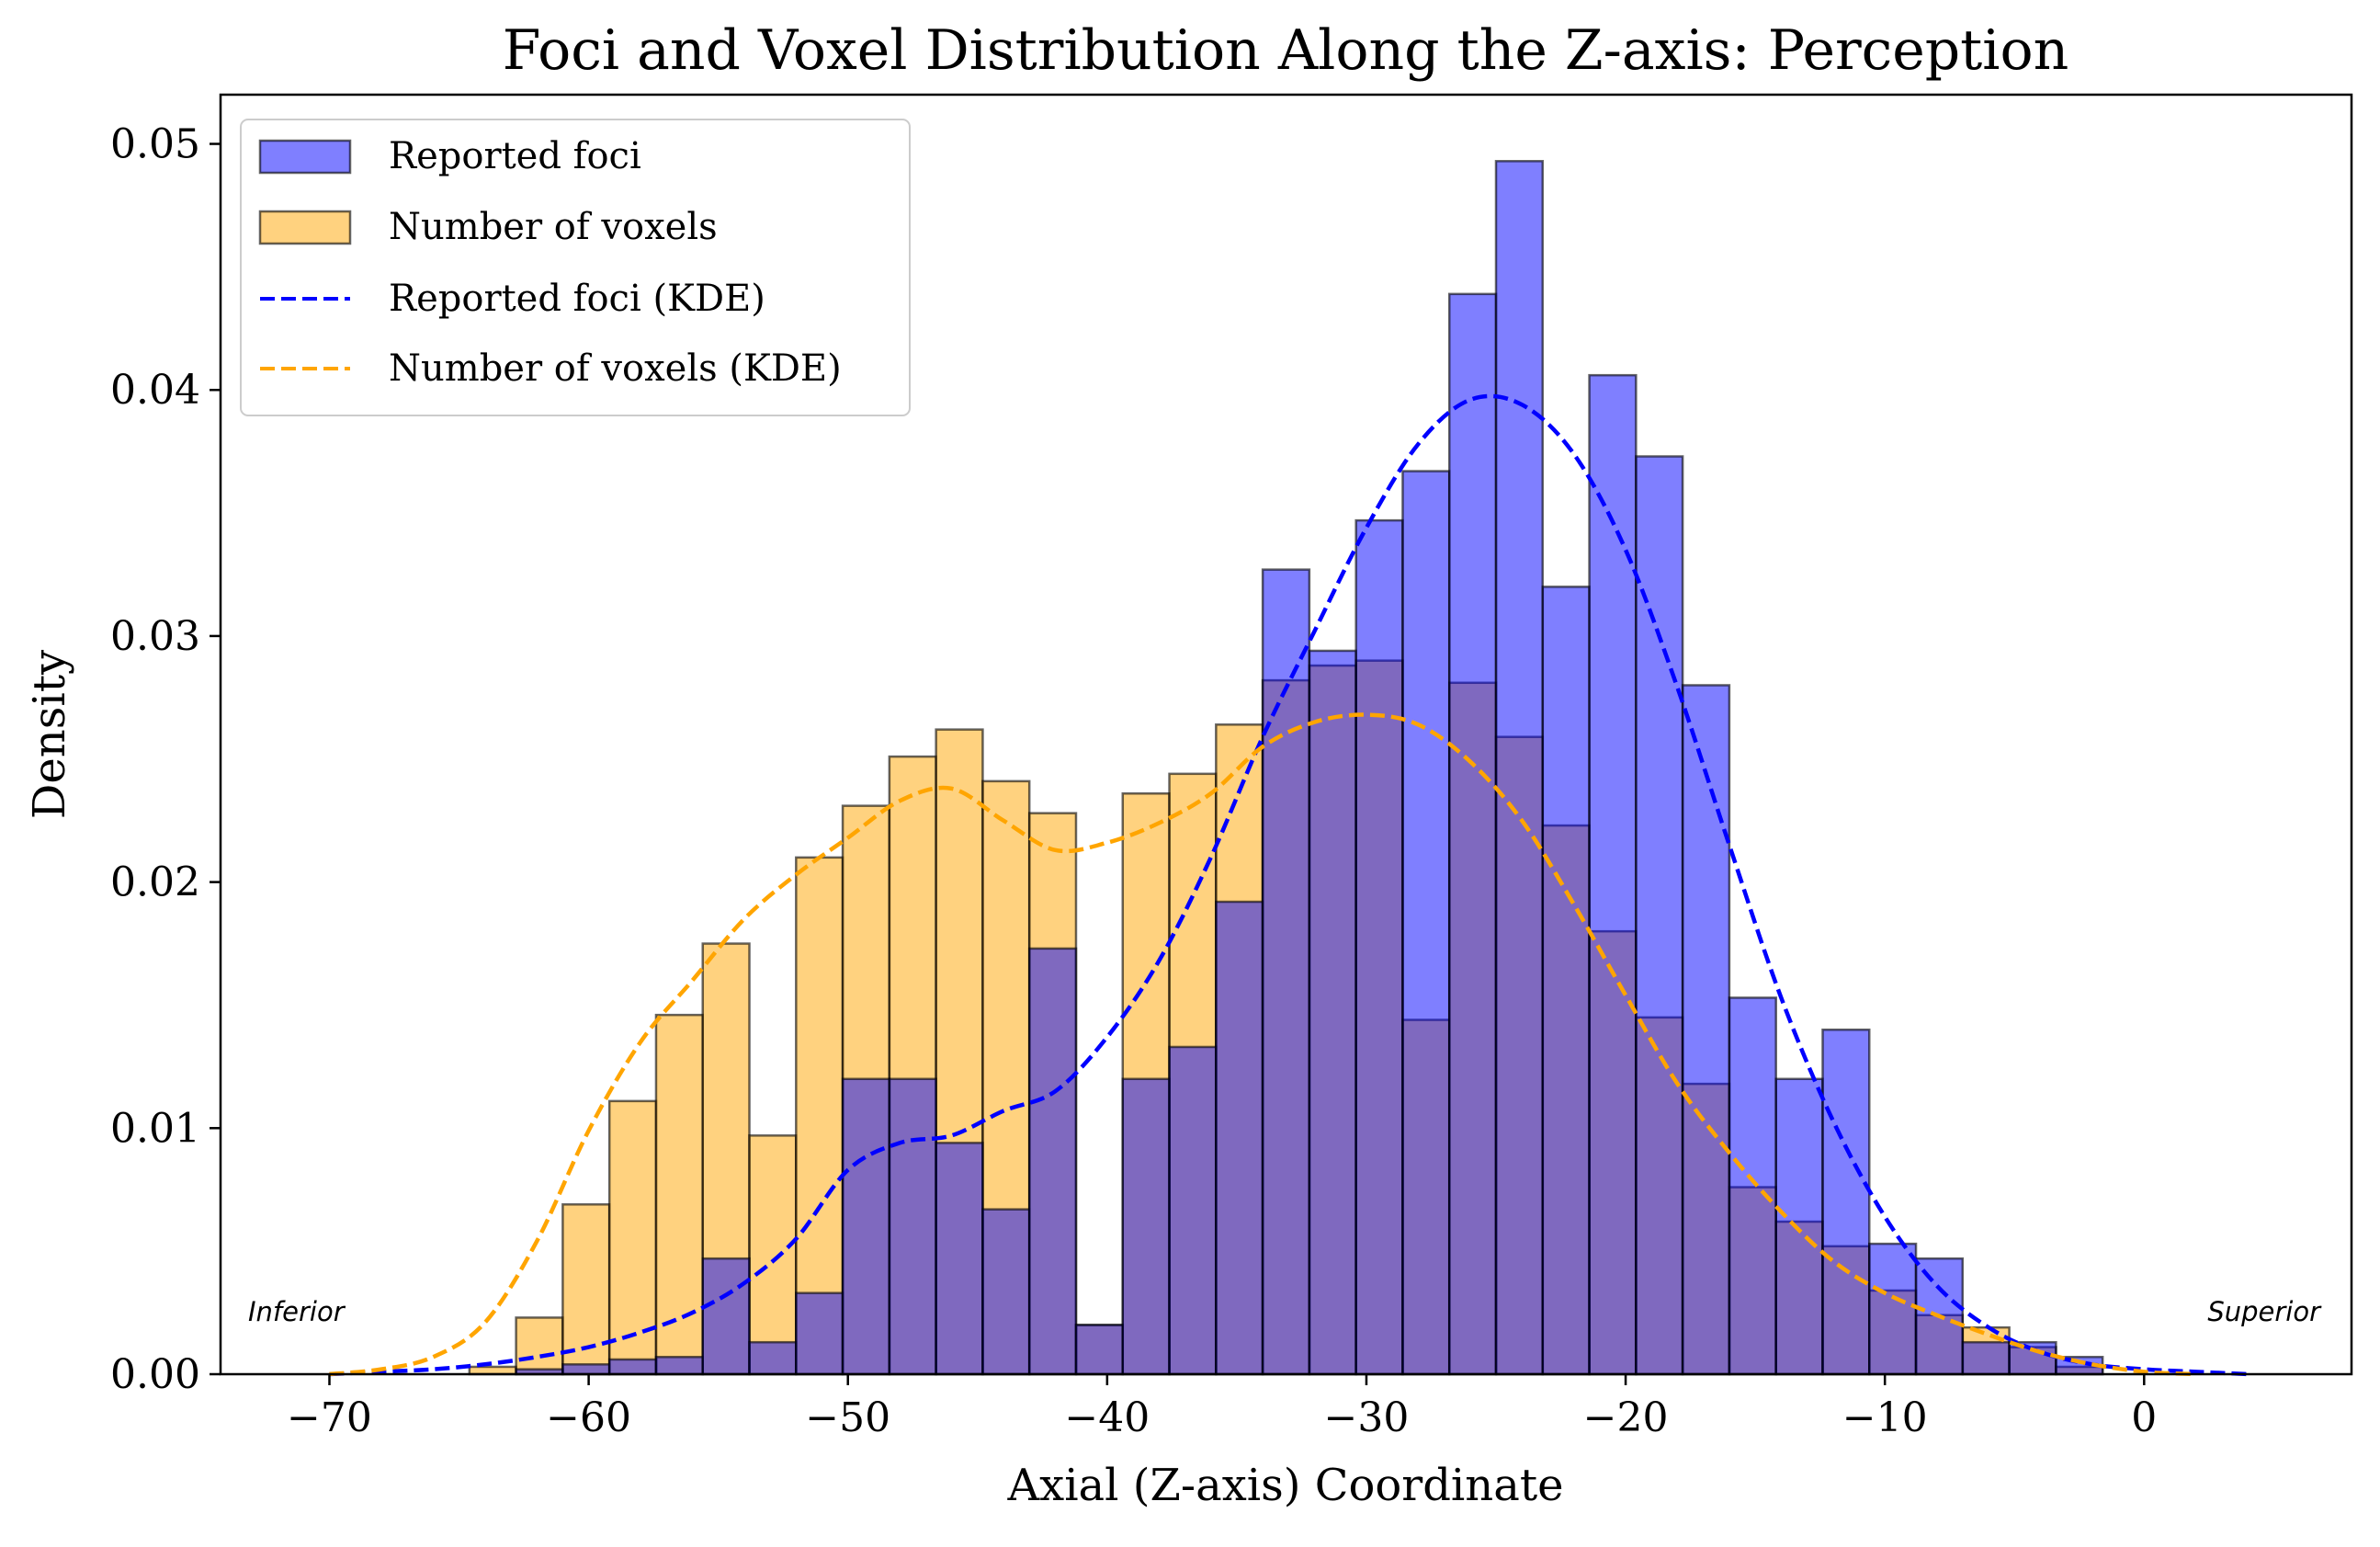  What do you see at coordinates (297, 1311) in the screenshot?
I see `annotation-inferior: Inferior` at bounding box center [297, 1311].